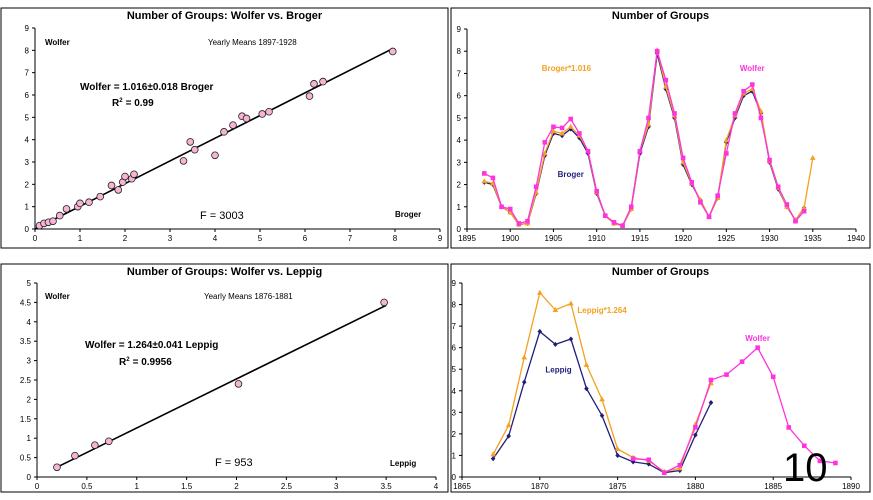  Describe the element at coordinates (133, 103) in the screenshot. I see `r-squared: R2 = 0.99` at that location.